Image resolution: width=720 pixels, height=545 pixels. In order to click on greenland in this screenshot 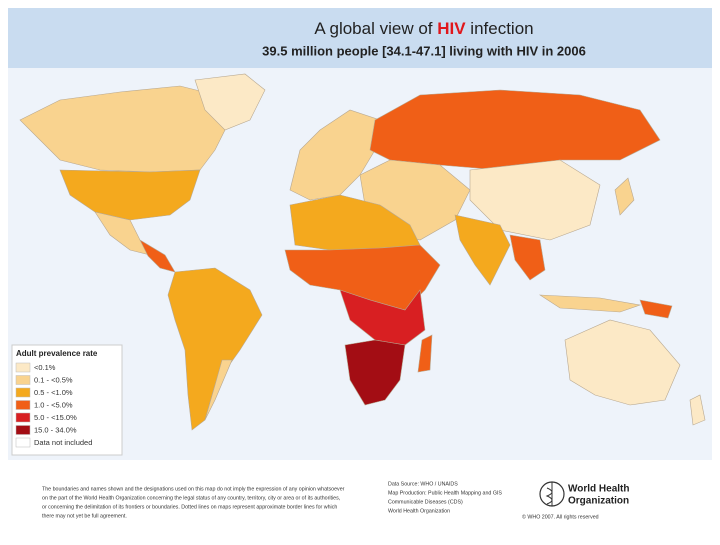, I will do `click(230, 102)`.